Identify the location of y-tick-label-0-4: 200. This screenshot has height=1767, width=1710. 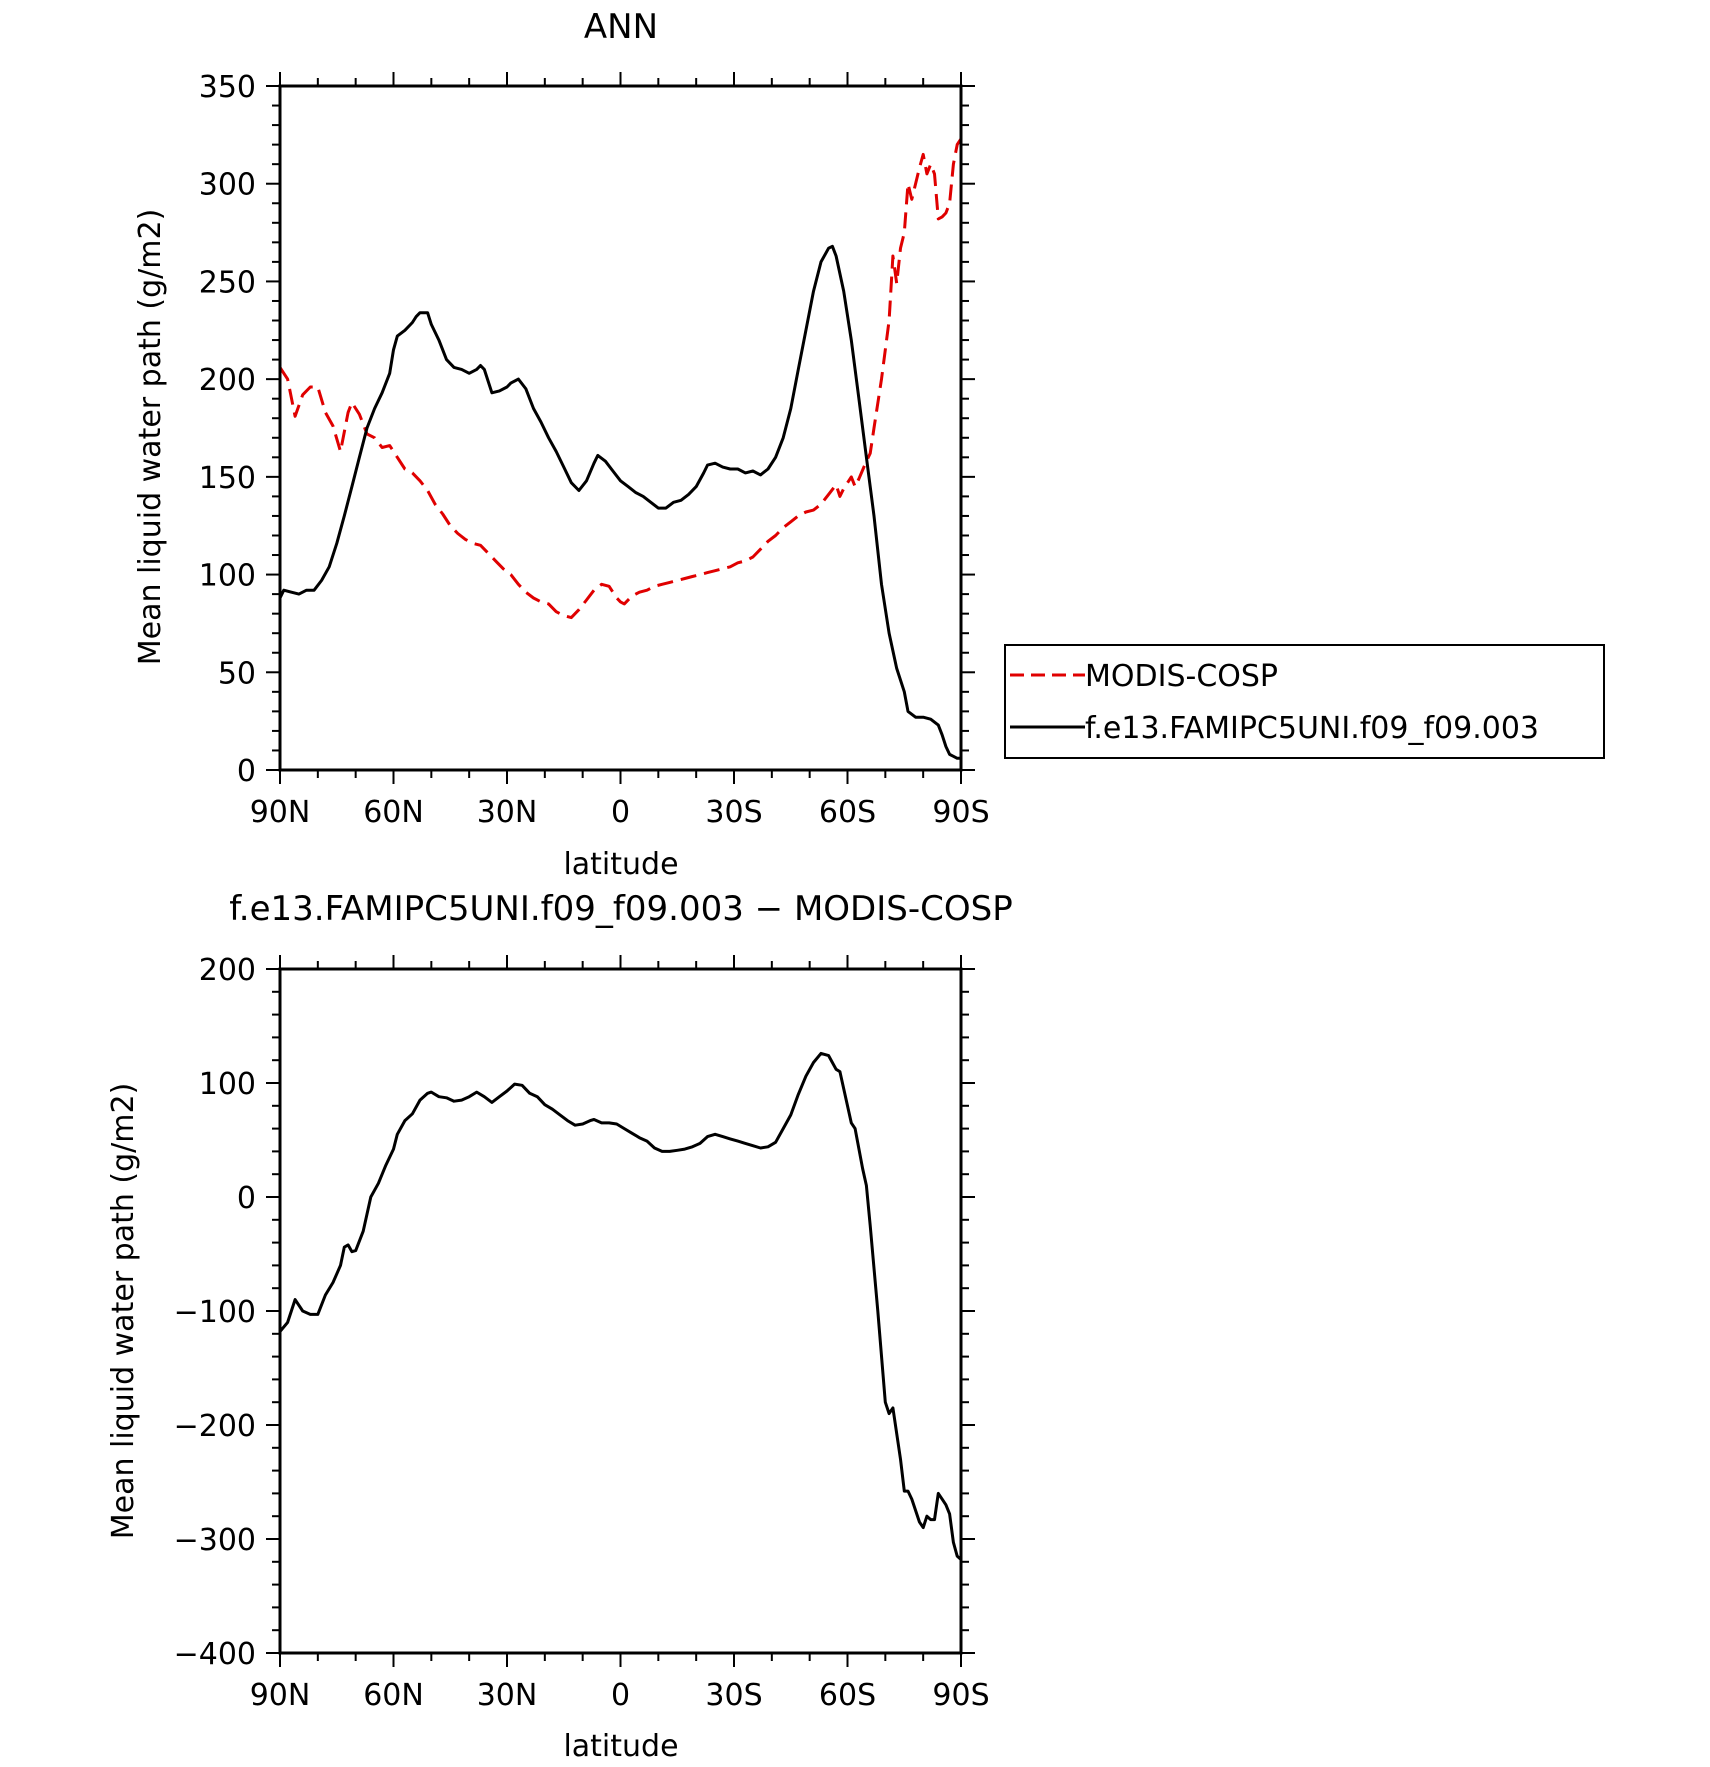
(227, 380).